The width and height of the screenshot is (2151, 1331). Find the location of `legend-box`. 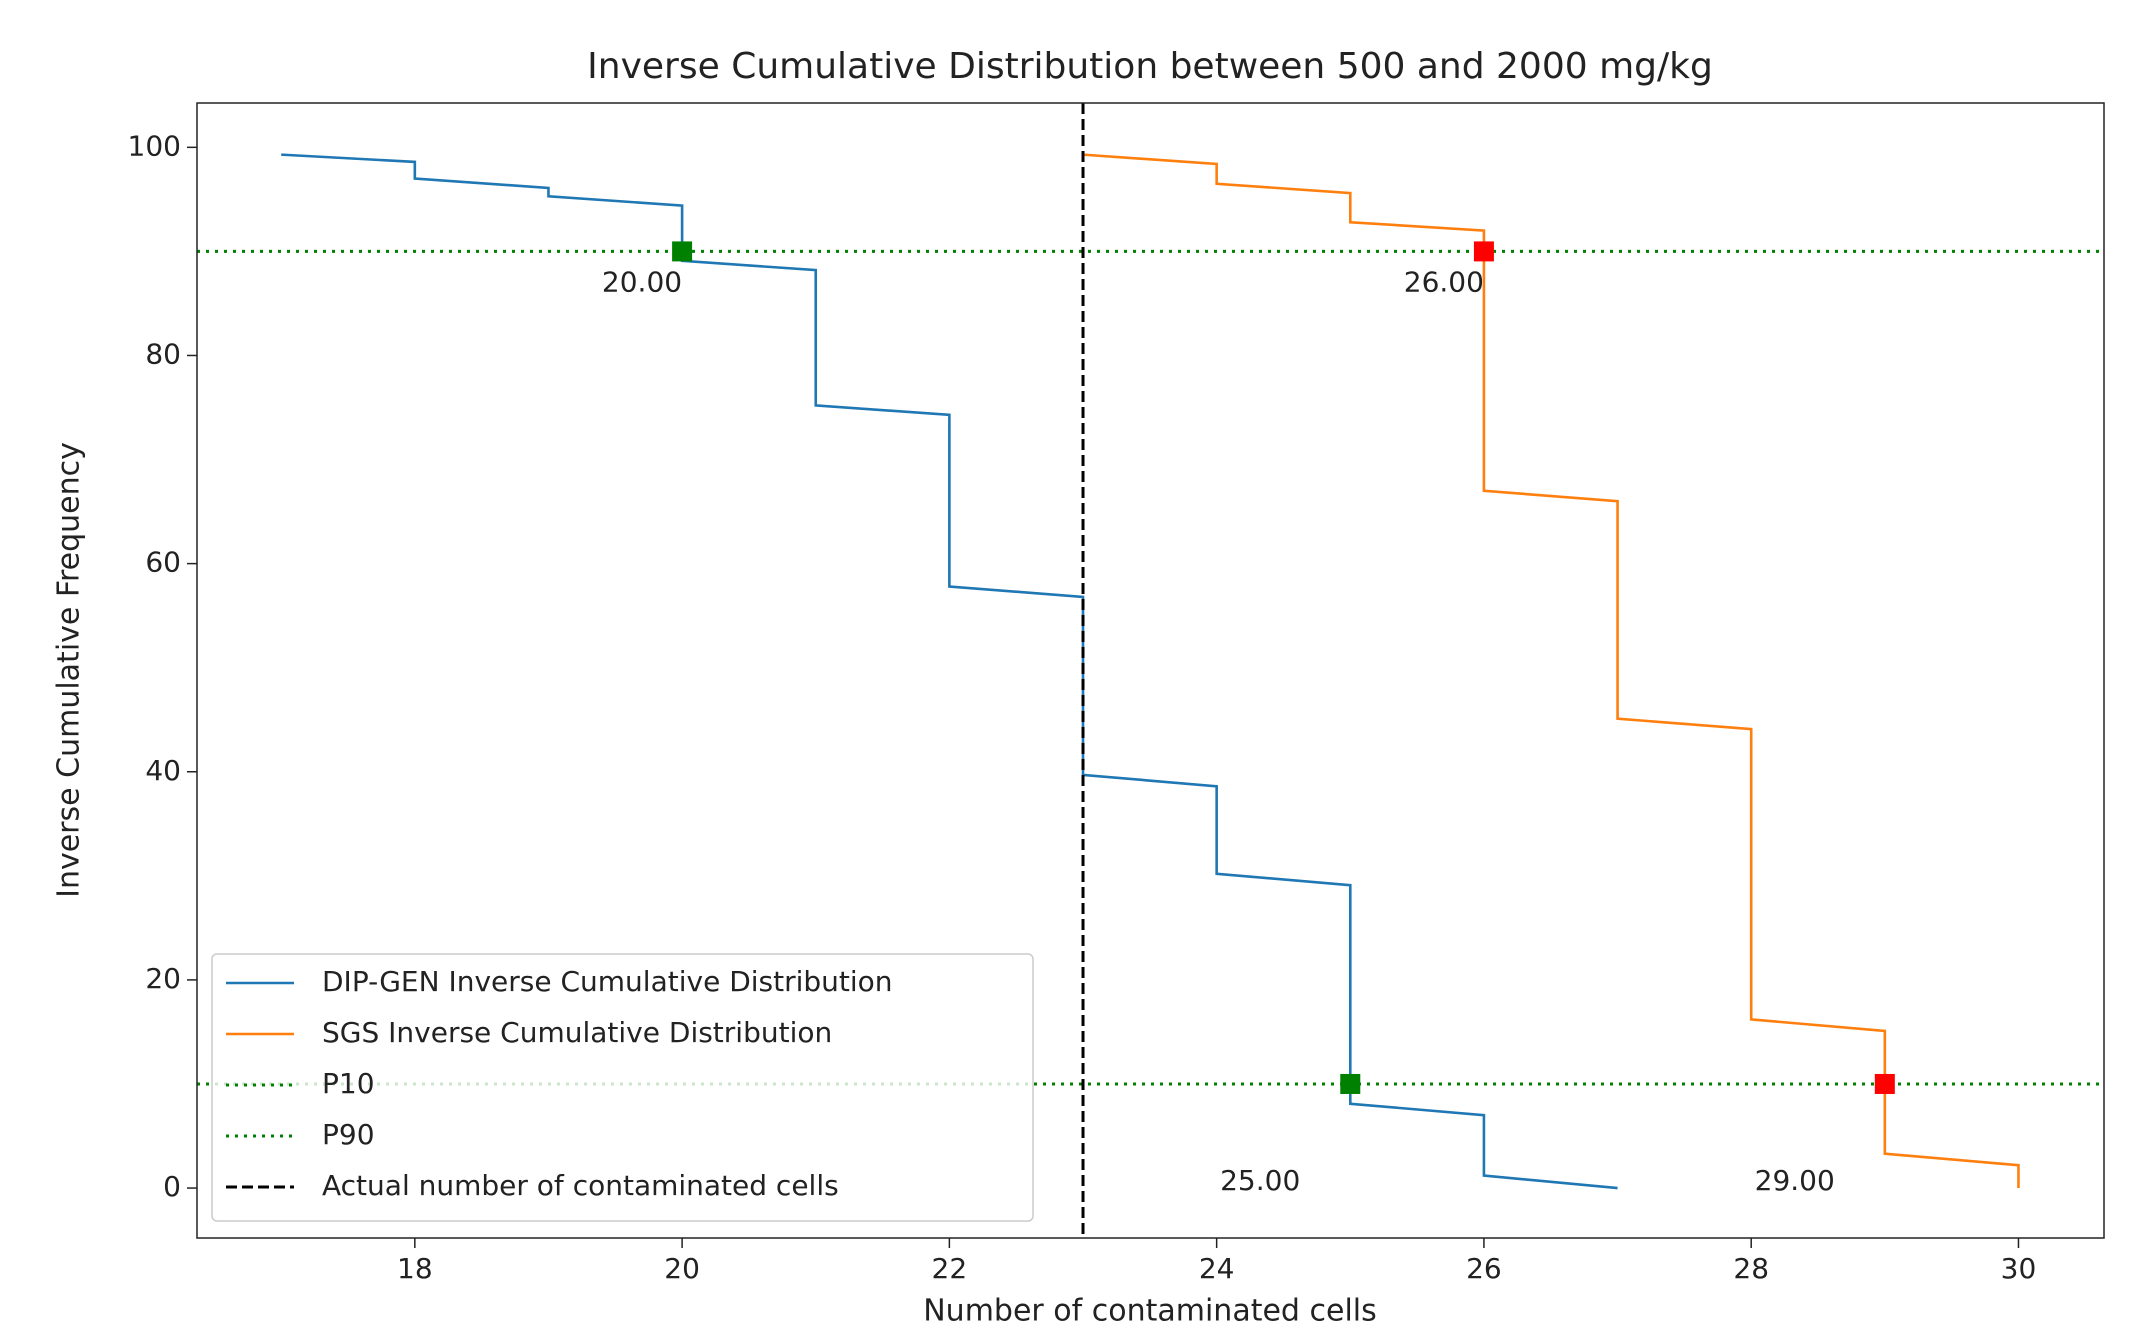

legend-box is located at coordinates (622, 1087).